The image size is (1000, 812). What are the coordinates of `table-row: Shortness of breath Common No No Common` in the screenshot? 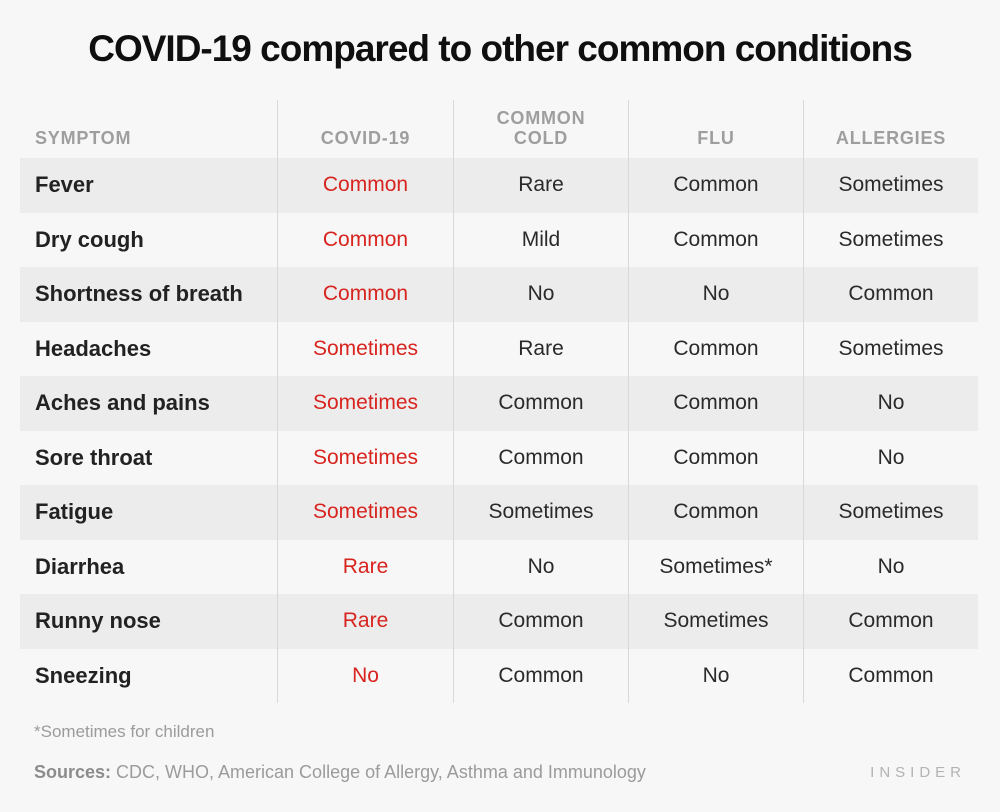 It's located at (499, 294).